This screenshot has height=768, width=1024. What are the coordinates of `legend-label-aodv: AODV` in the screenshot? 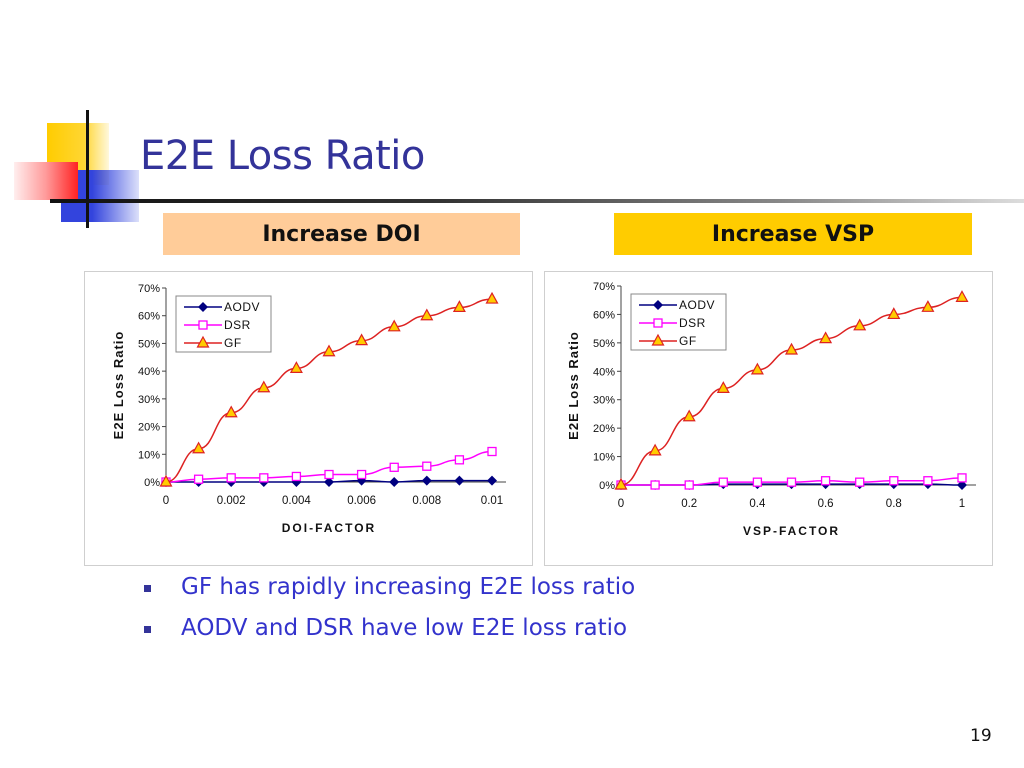 It's located at (242, 307).